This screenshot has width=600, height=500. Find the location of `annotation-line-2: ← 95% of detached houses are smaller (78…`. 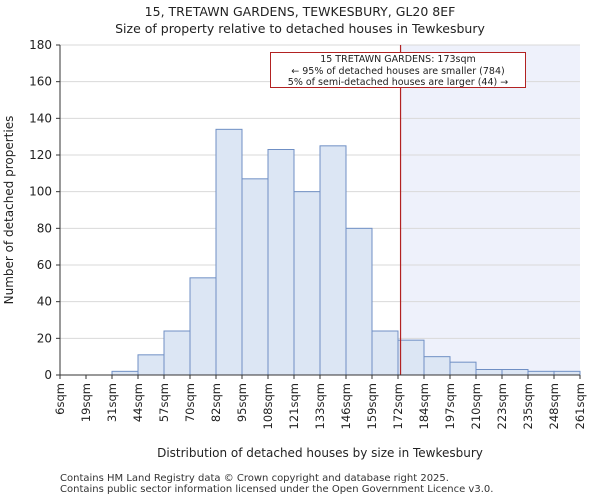

annotation-line-2: ← 95% of detached houses are smaller (78… is located at coordinates (398, 71).